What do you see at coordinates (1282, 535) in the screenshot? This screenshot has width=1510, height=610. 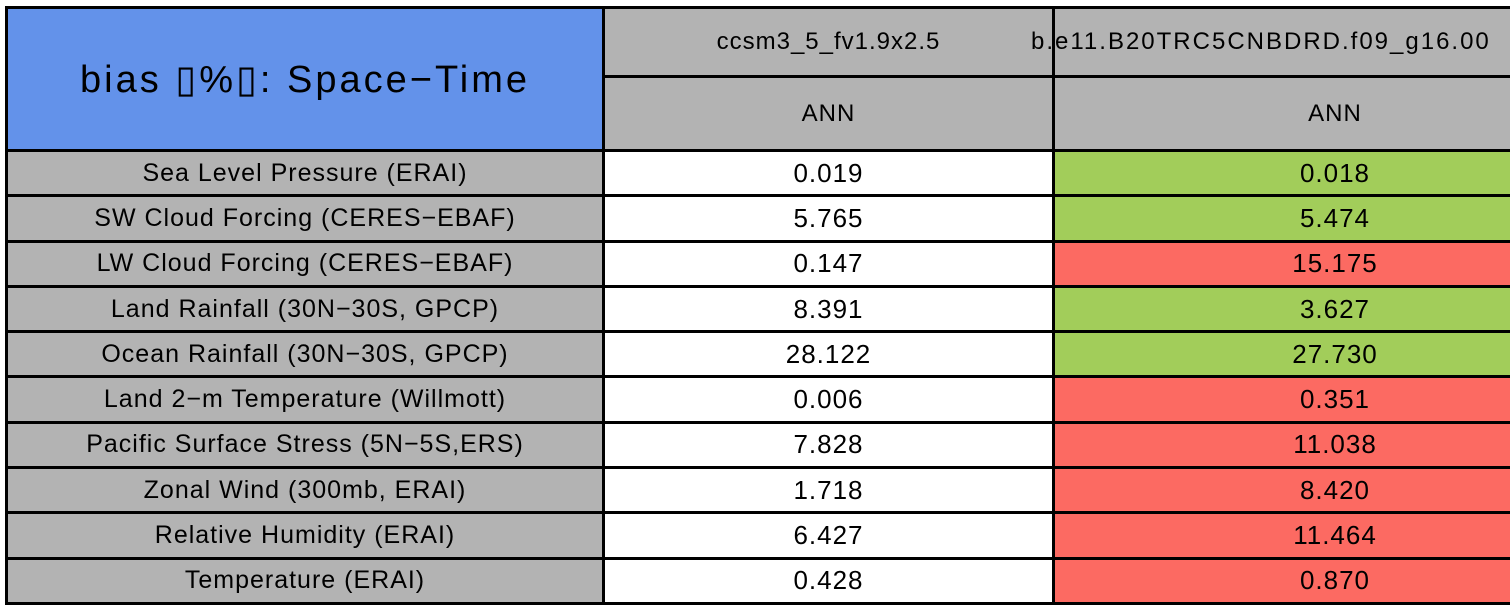 I see `value-model2: 11.464` at bounding box center [1282, 535].